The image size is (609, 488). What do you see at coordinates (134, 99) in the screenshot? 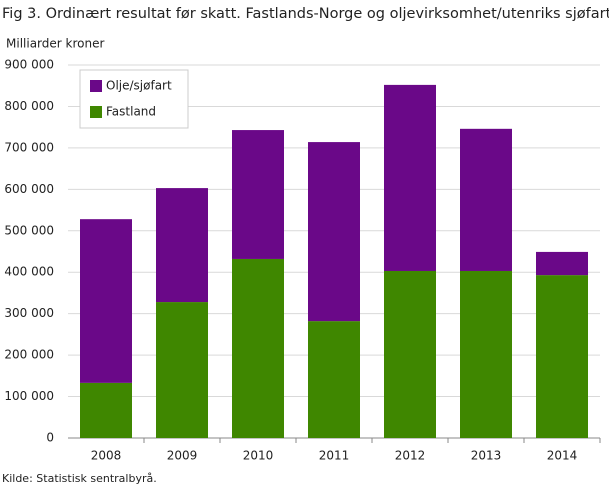
I see `legend-box` at bounding box center [134, 99].